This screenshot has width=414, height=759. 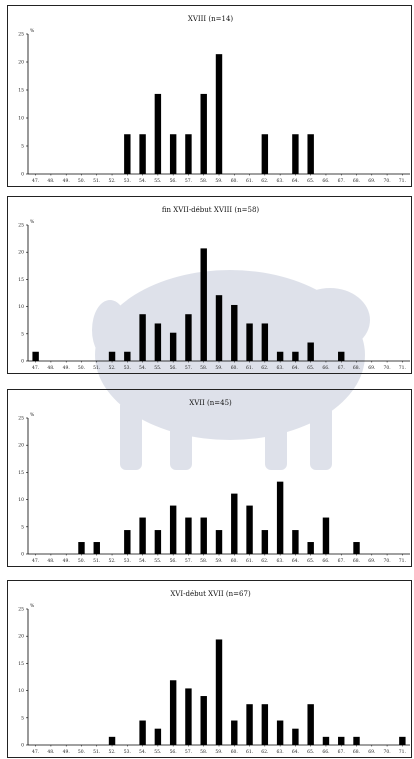 What do you see at coordinates (311, 752) in the screenshot?
I see `x-tick-label: 65.` at bounding box center [311, 752].